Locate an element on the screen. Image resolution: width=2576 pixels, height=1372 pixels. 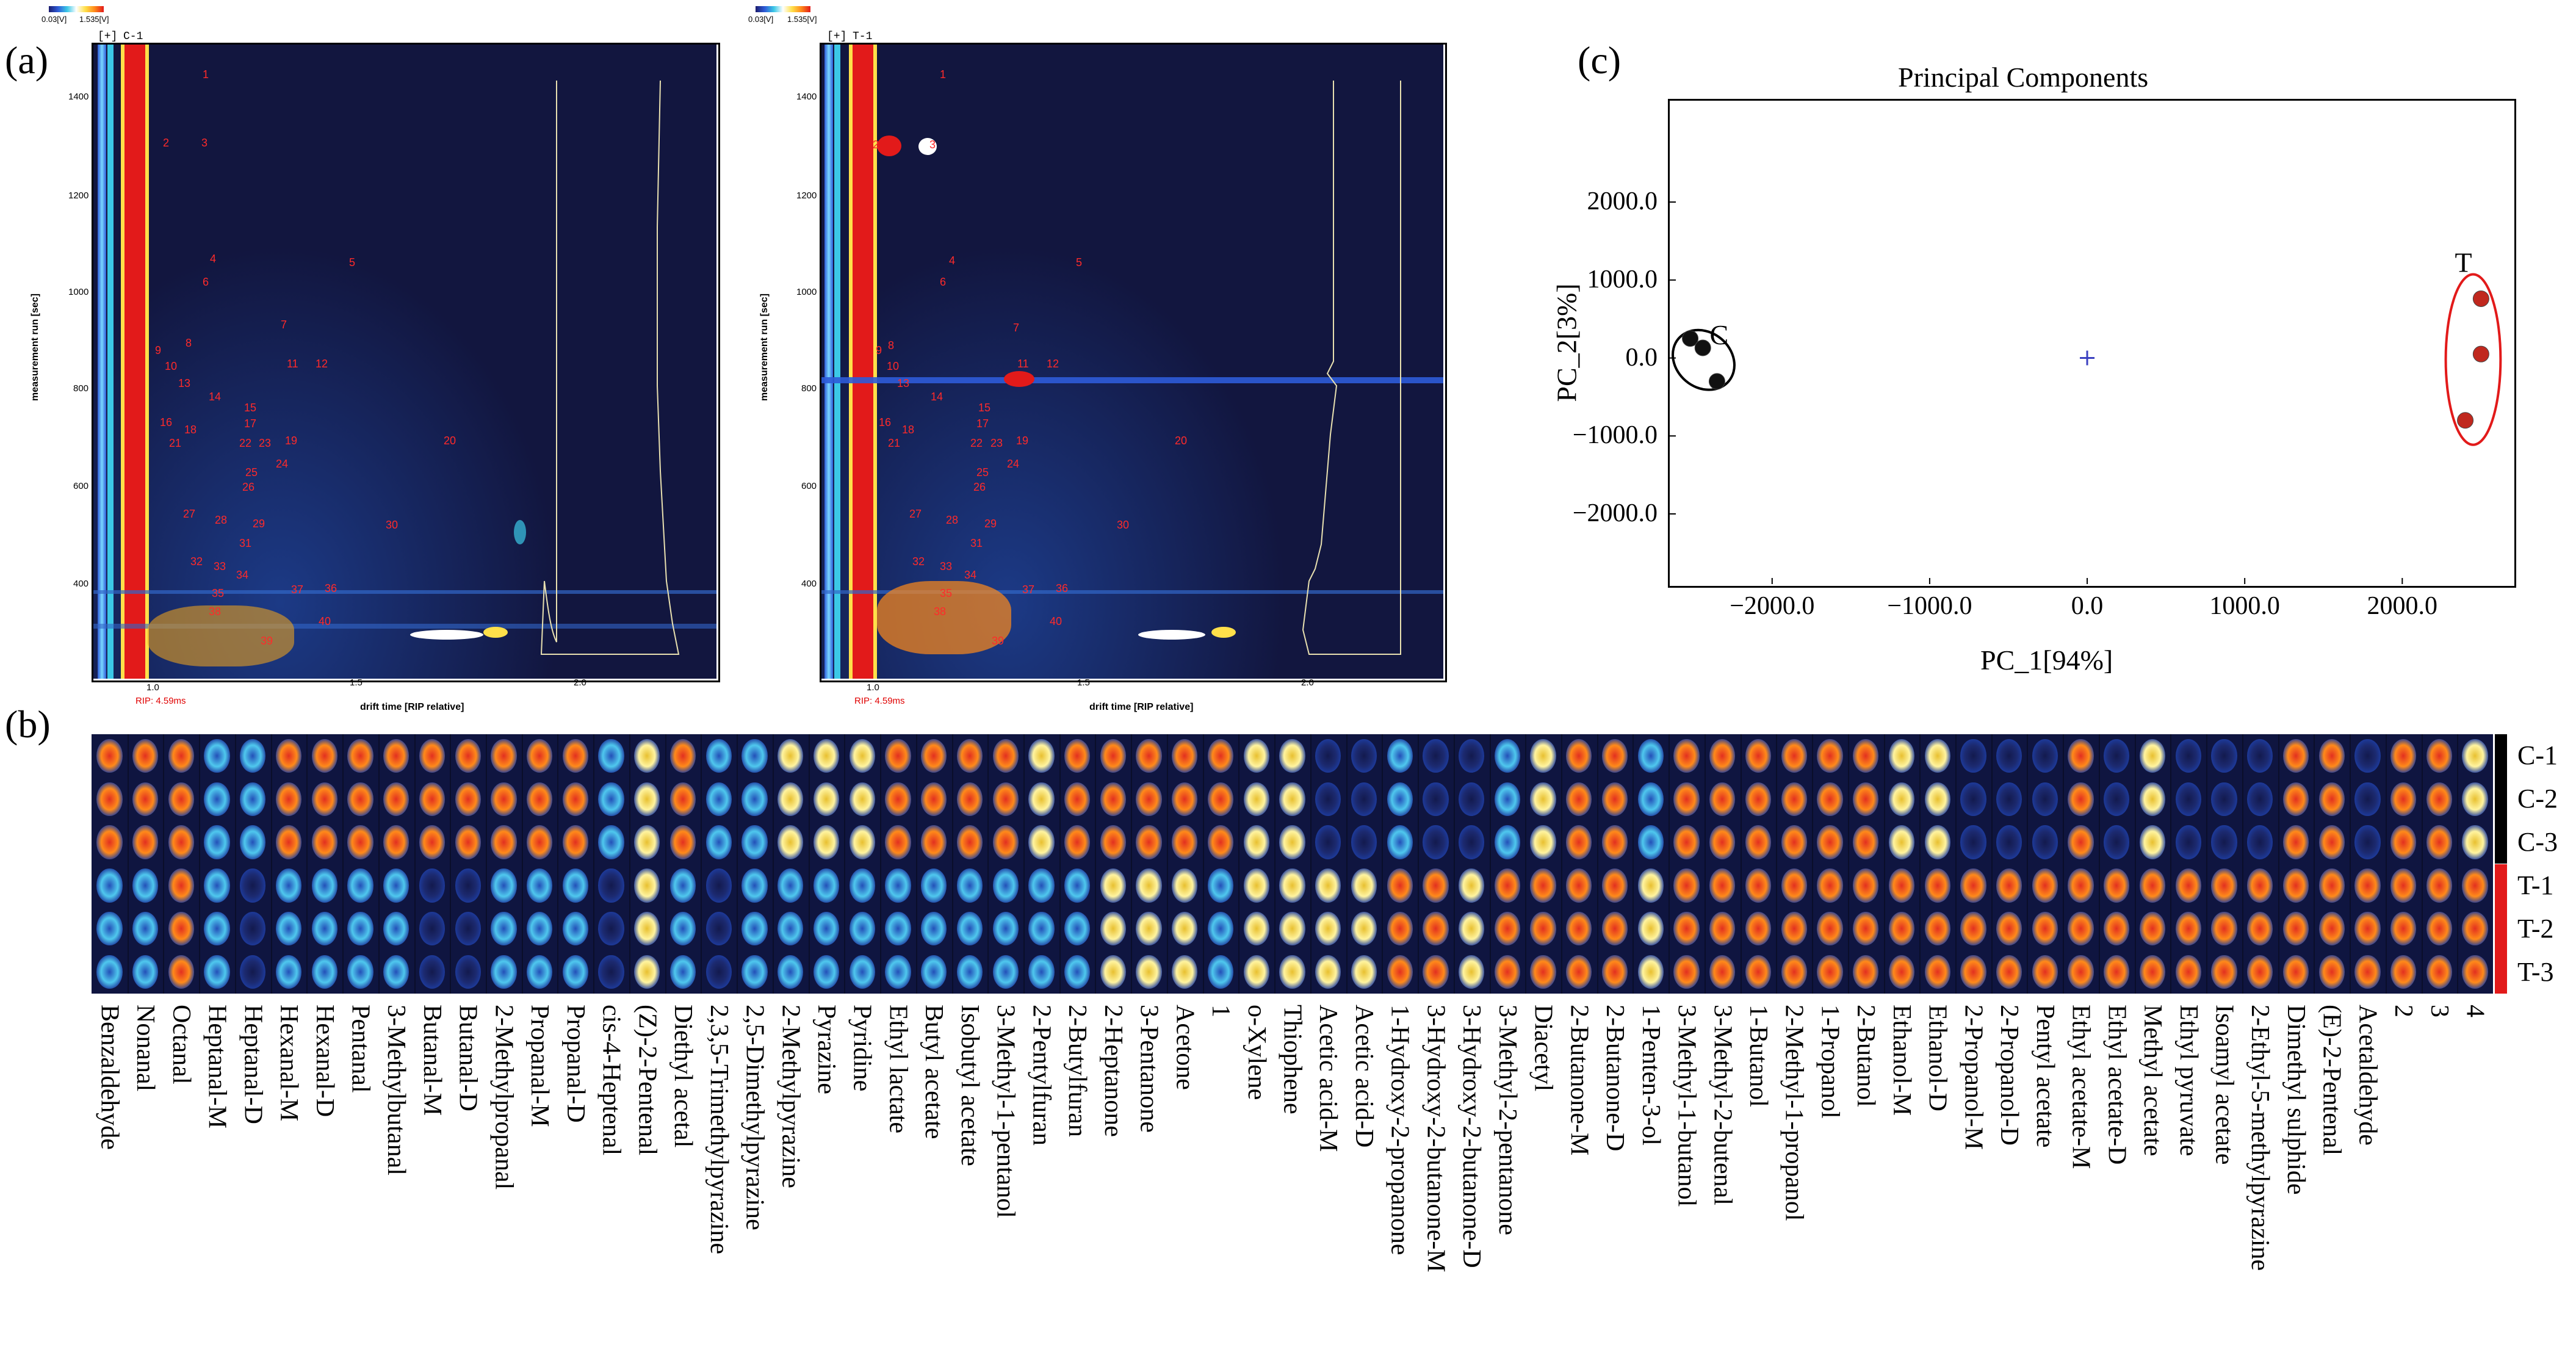
peak-label: 18 is located at coordinates (190, 430).